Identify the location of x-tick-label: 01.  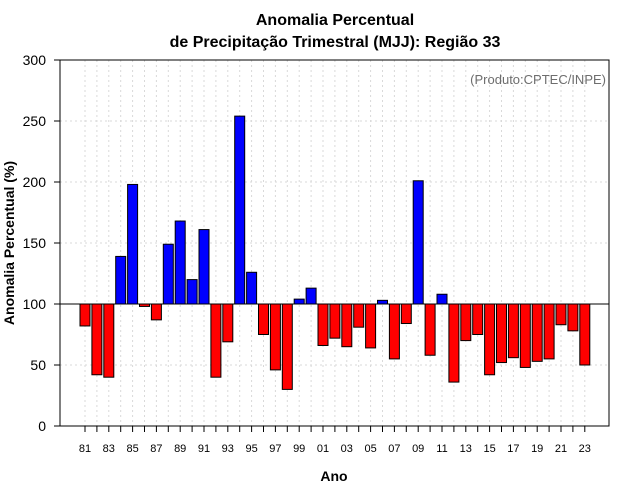
(323, 449).